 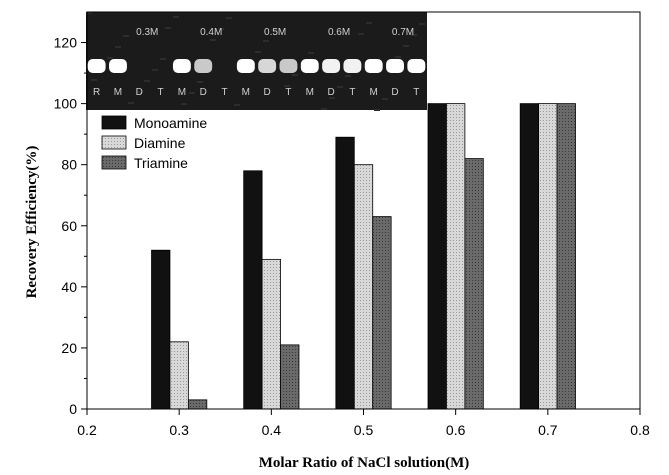 I want to click on gel-concentration-label: 0.5M, so click(x=275, y=32).